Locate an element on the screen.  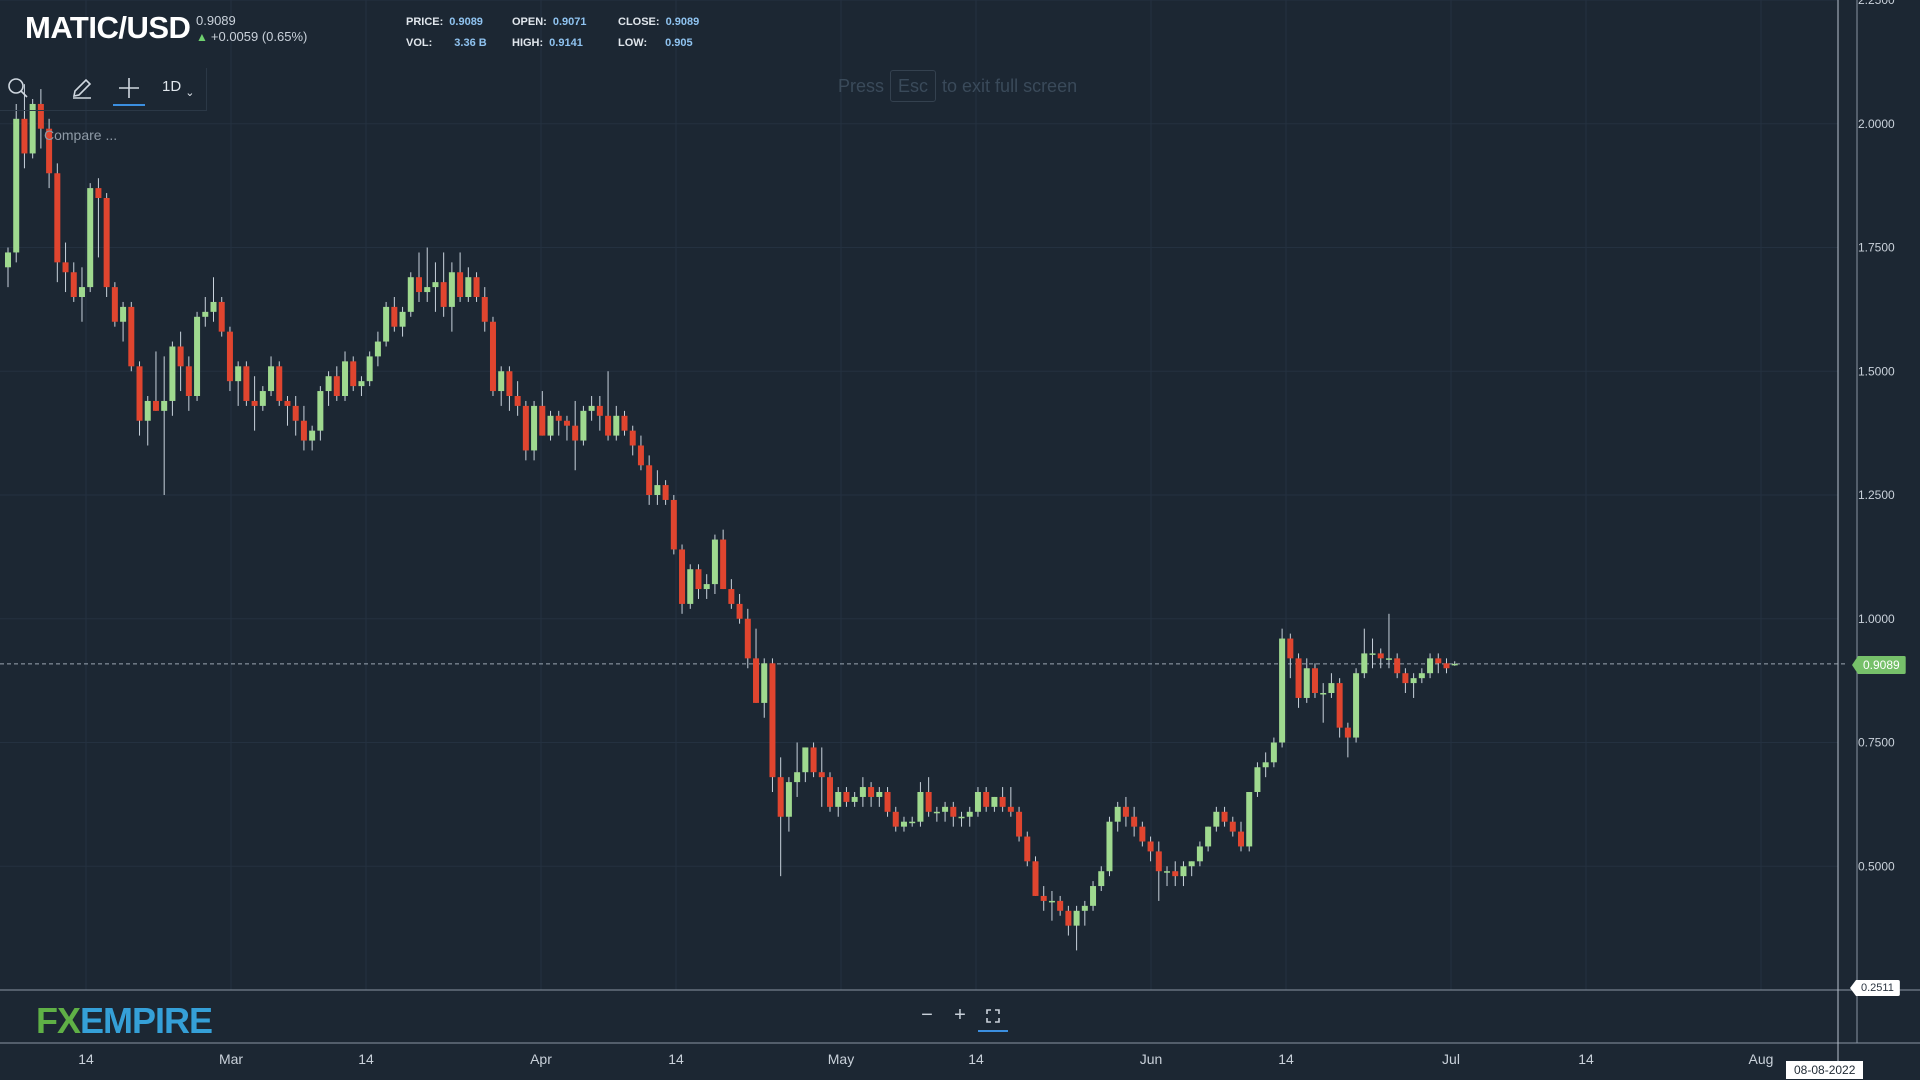
y-tick-label: 2.0000 is located at coordinates (1876, 124).